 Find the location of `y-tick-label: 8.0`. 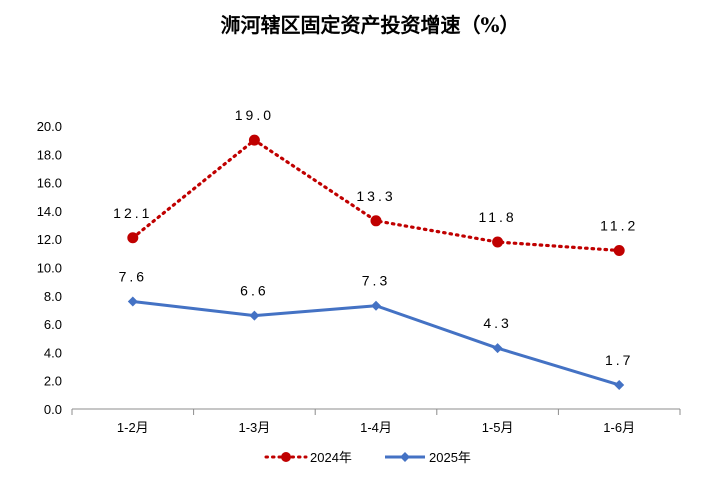

y-tick-label: 8.0 is located at coordinates (53, 296).